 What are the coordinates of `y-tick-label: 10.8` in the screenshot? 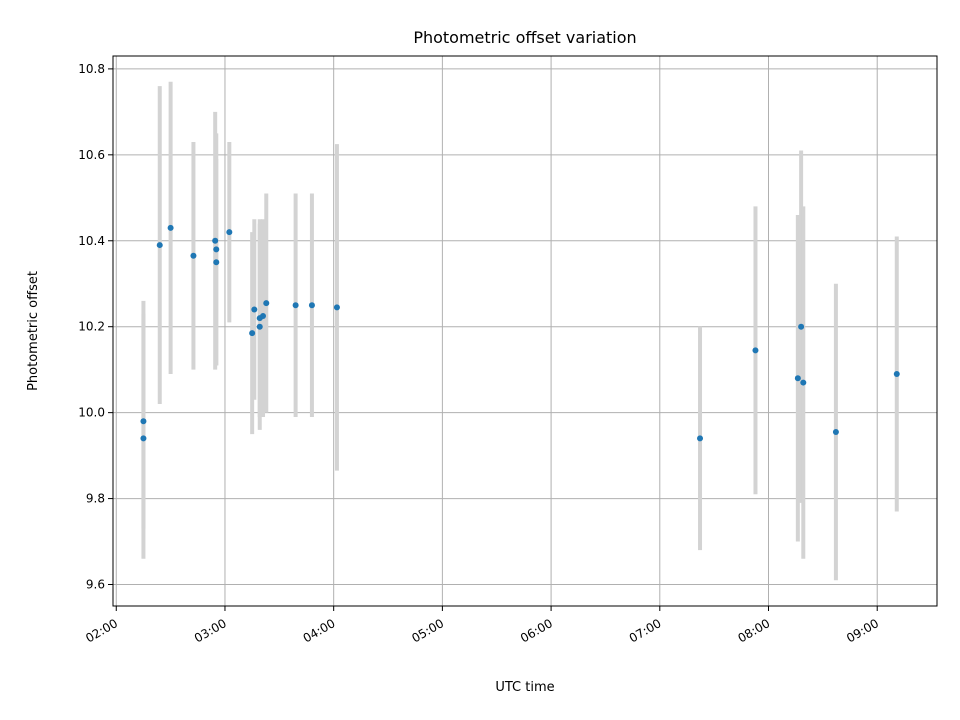 It's located at (91, 69).